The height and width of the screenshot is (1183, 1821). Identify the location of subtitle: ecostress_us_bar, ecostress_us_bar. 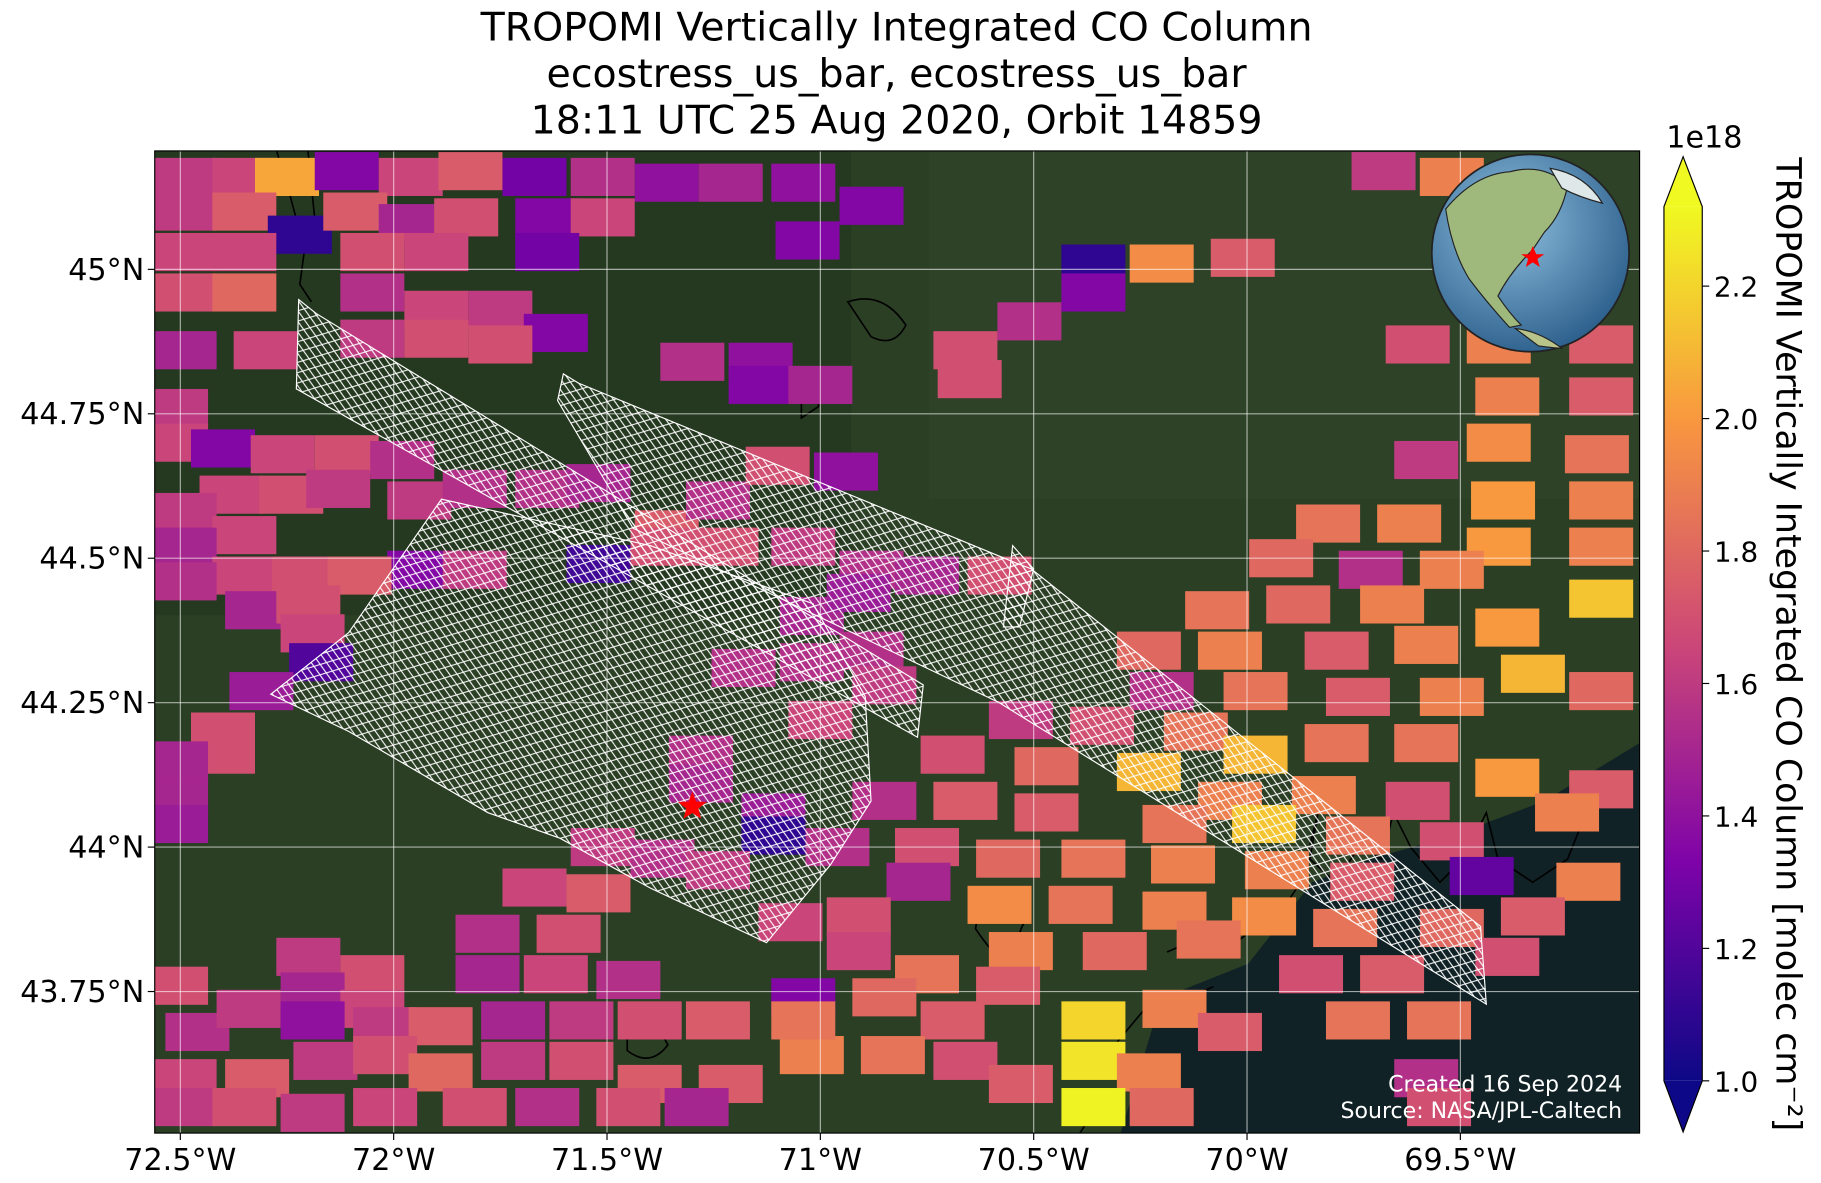
(897, 74).